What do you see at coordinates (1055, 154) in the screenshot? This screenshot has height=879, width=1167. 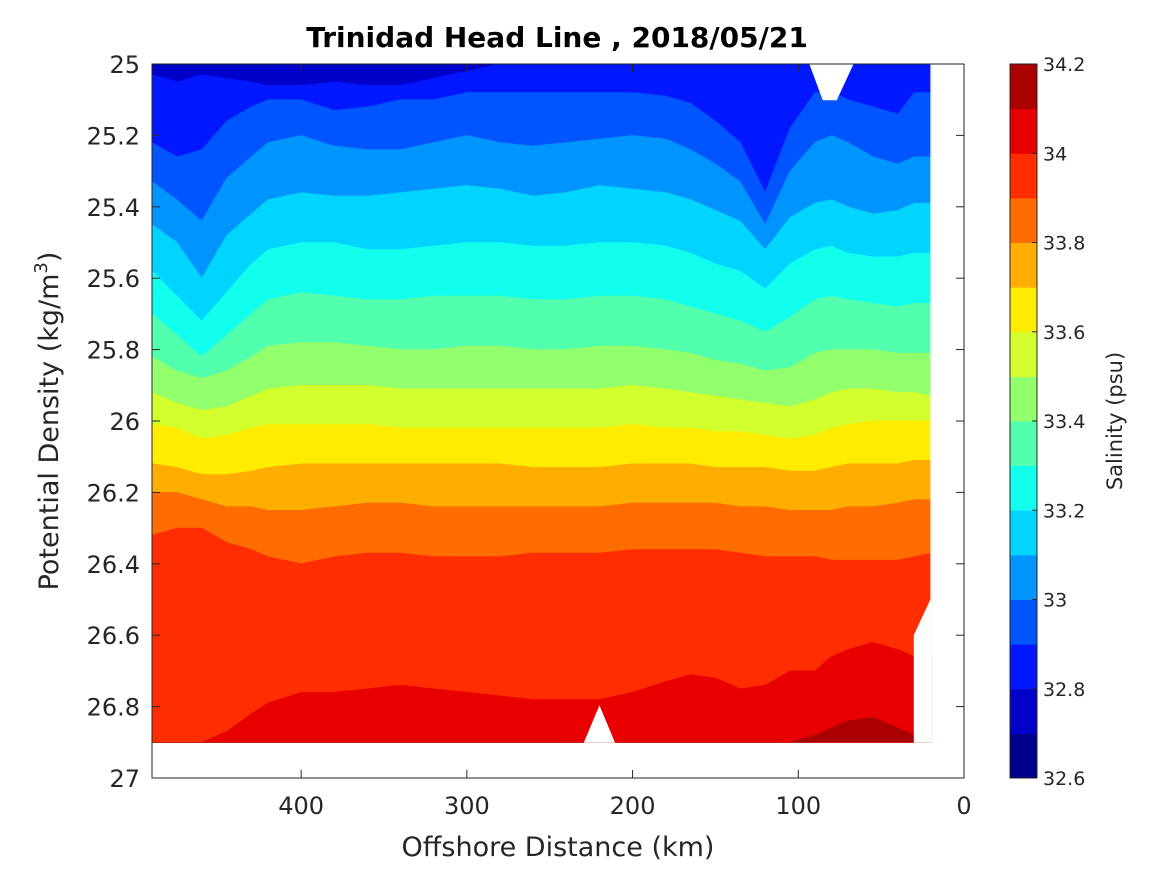 I see `colorbar-tick-label: 34` at bounding box center [1055, 154].